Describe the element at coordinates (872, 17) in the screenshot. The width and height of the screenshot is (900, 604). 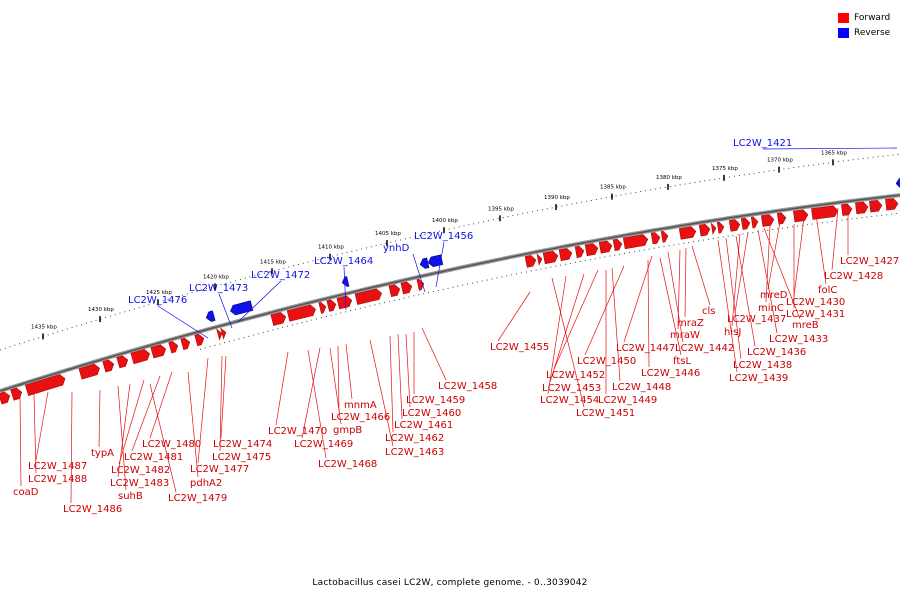
I see `legend-label-forward: Forward` at that location.